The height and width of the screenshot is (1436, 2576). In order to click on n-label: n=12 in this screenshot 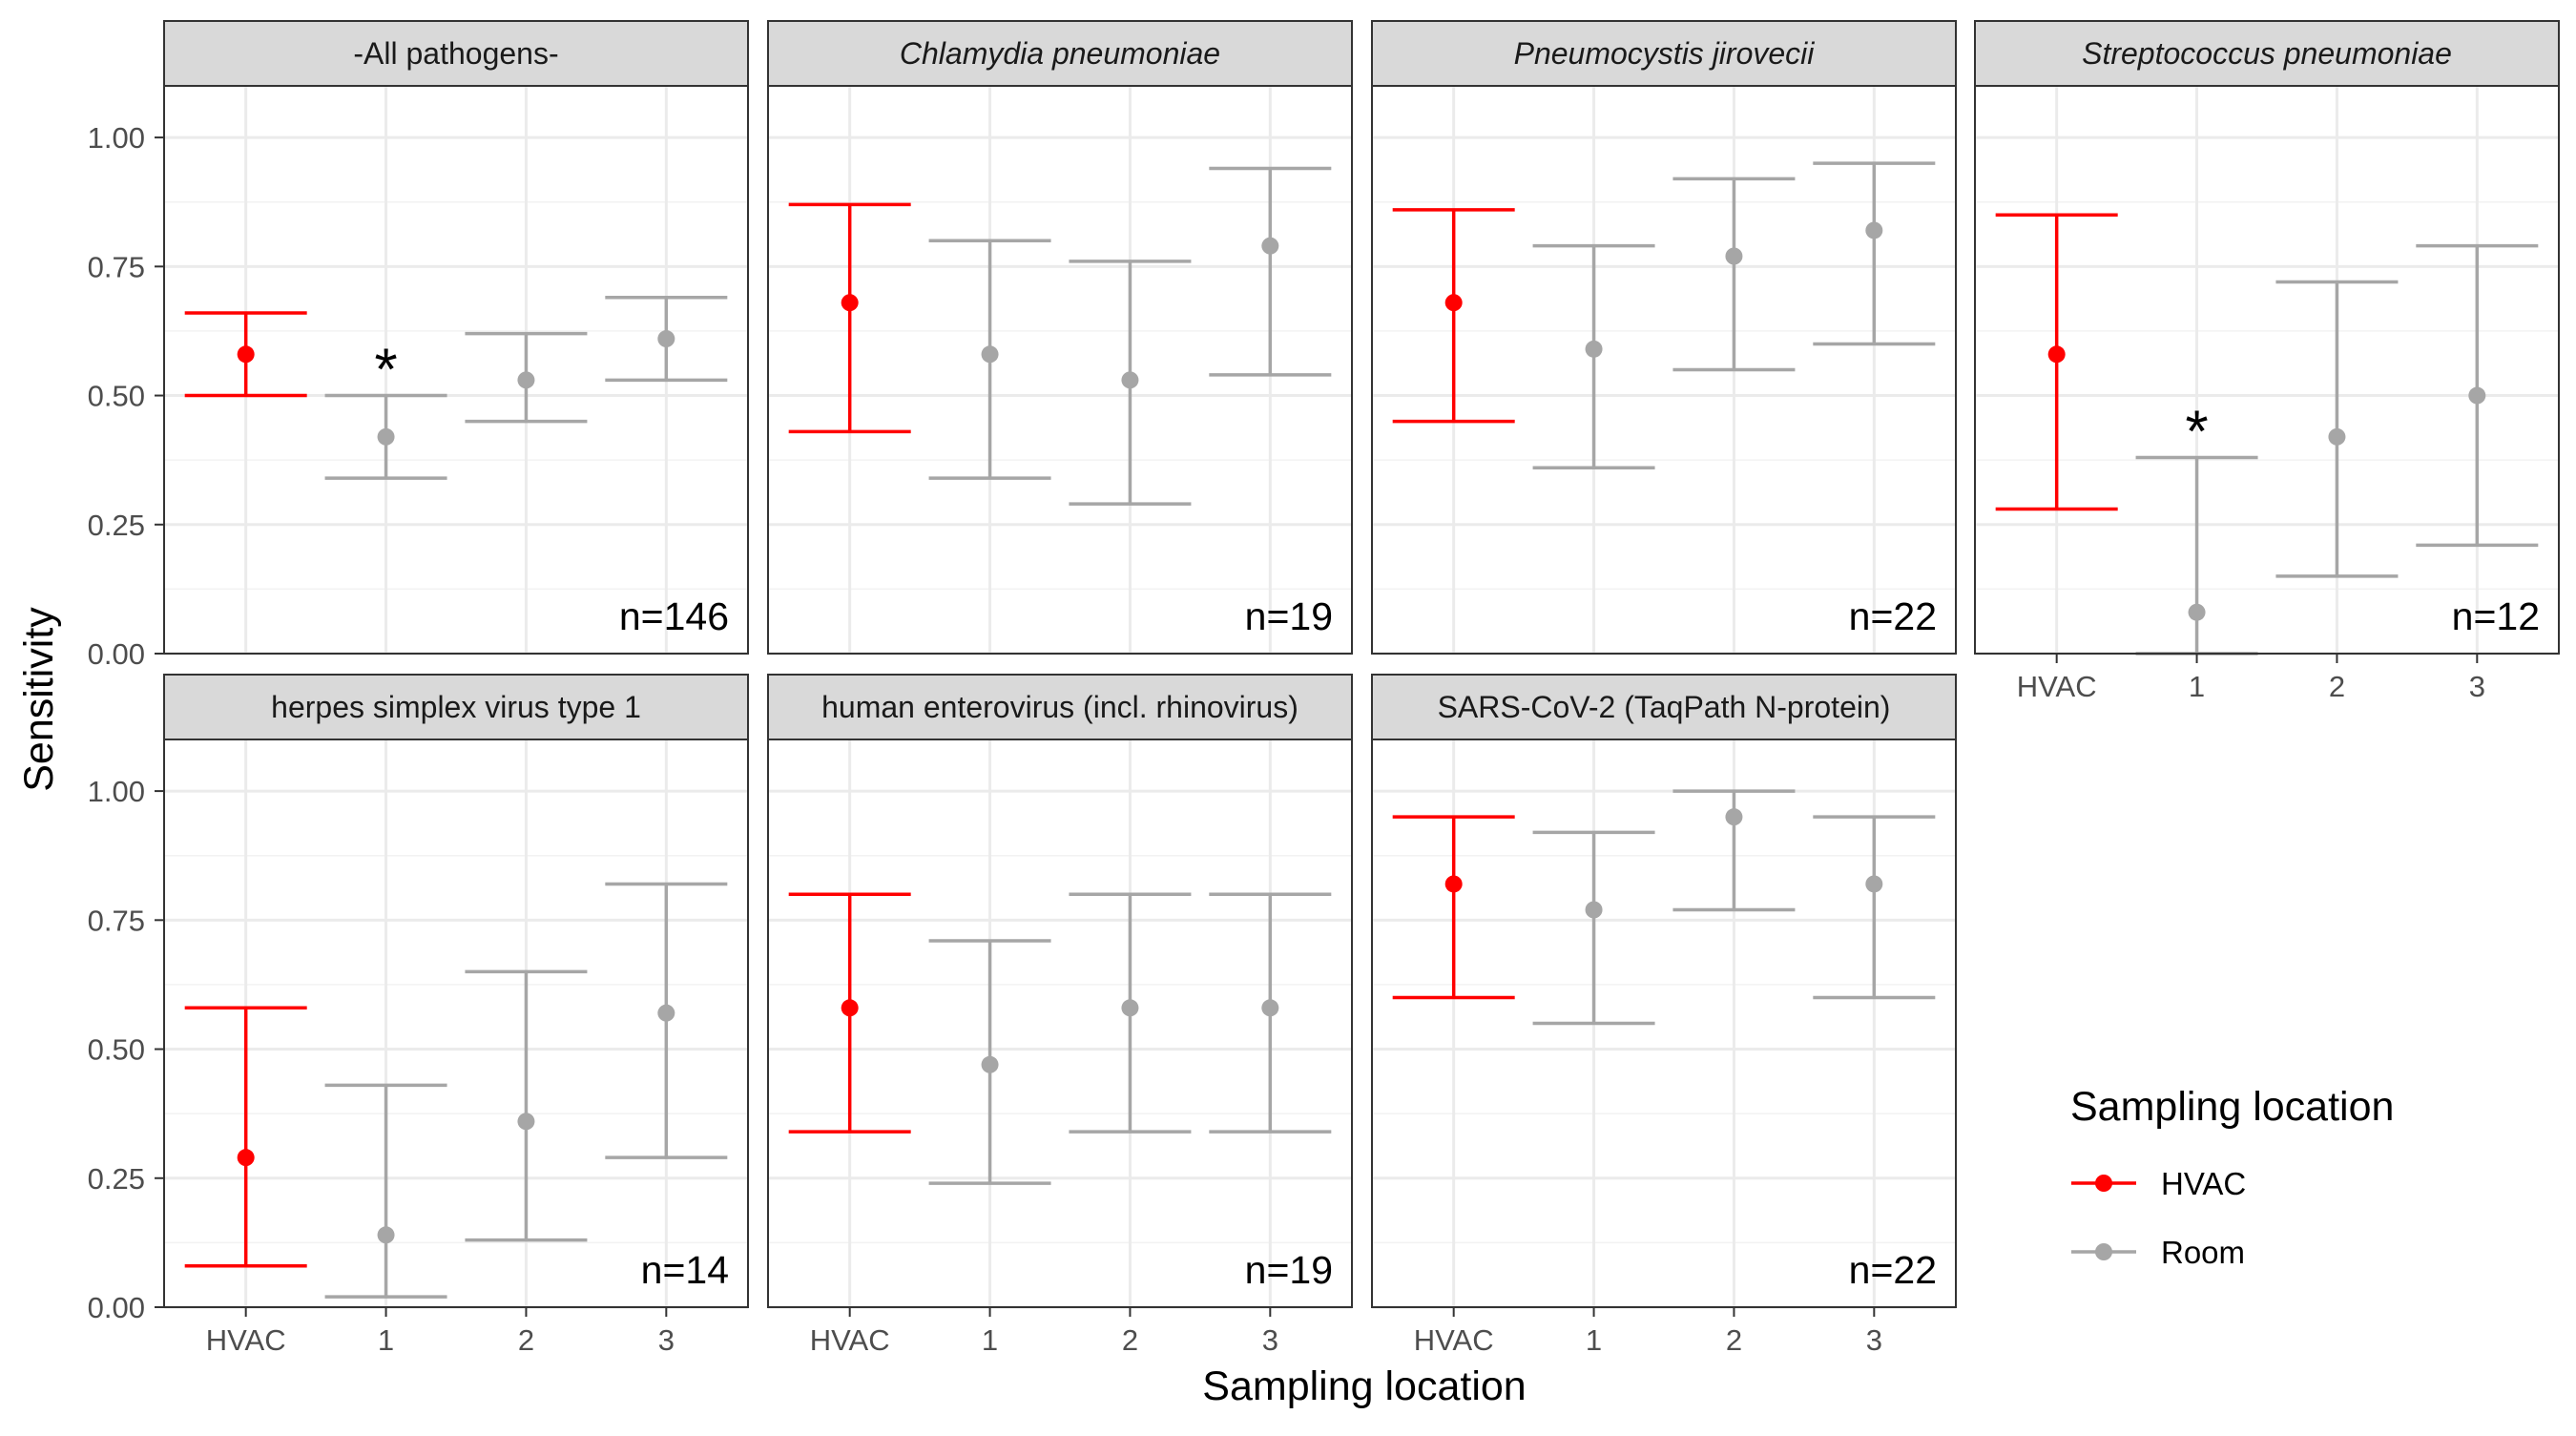, I will do `click(2496, 616)`.